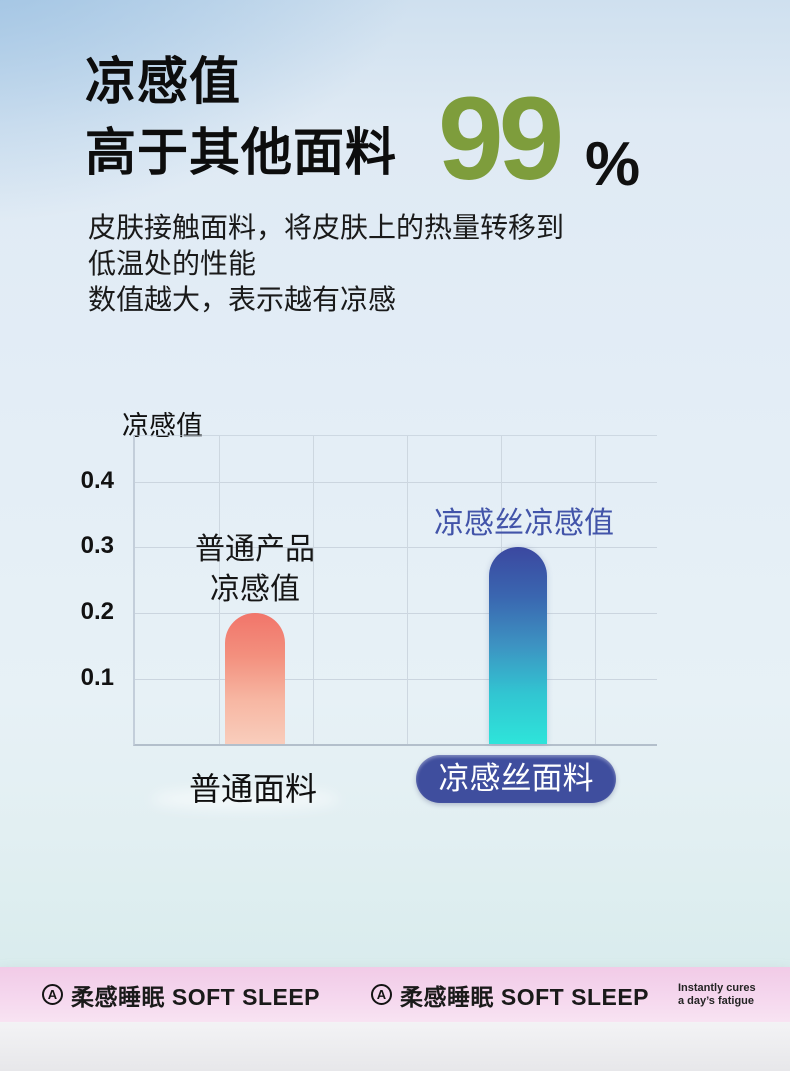 This screenshot has width=790, height=1071. What do you see at coordinates (97, 611) in the screenshot?
I see `y-tick-label: 0.2` at bounding box center [97, 611].